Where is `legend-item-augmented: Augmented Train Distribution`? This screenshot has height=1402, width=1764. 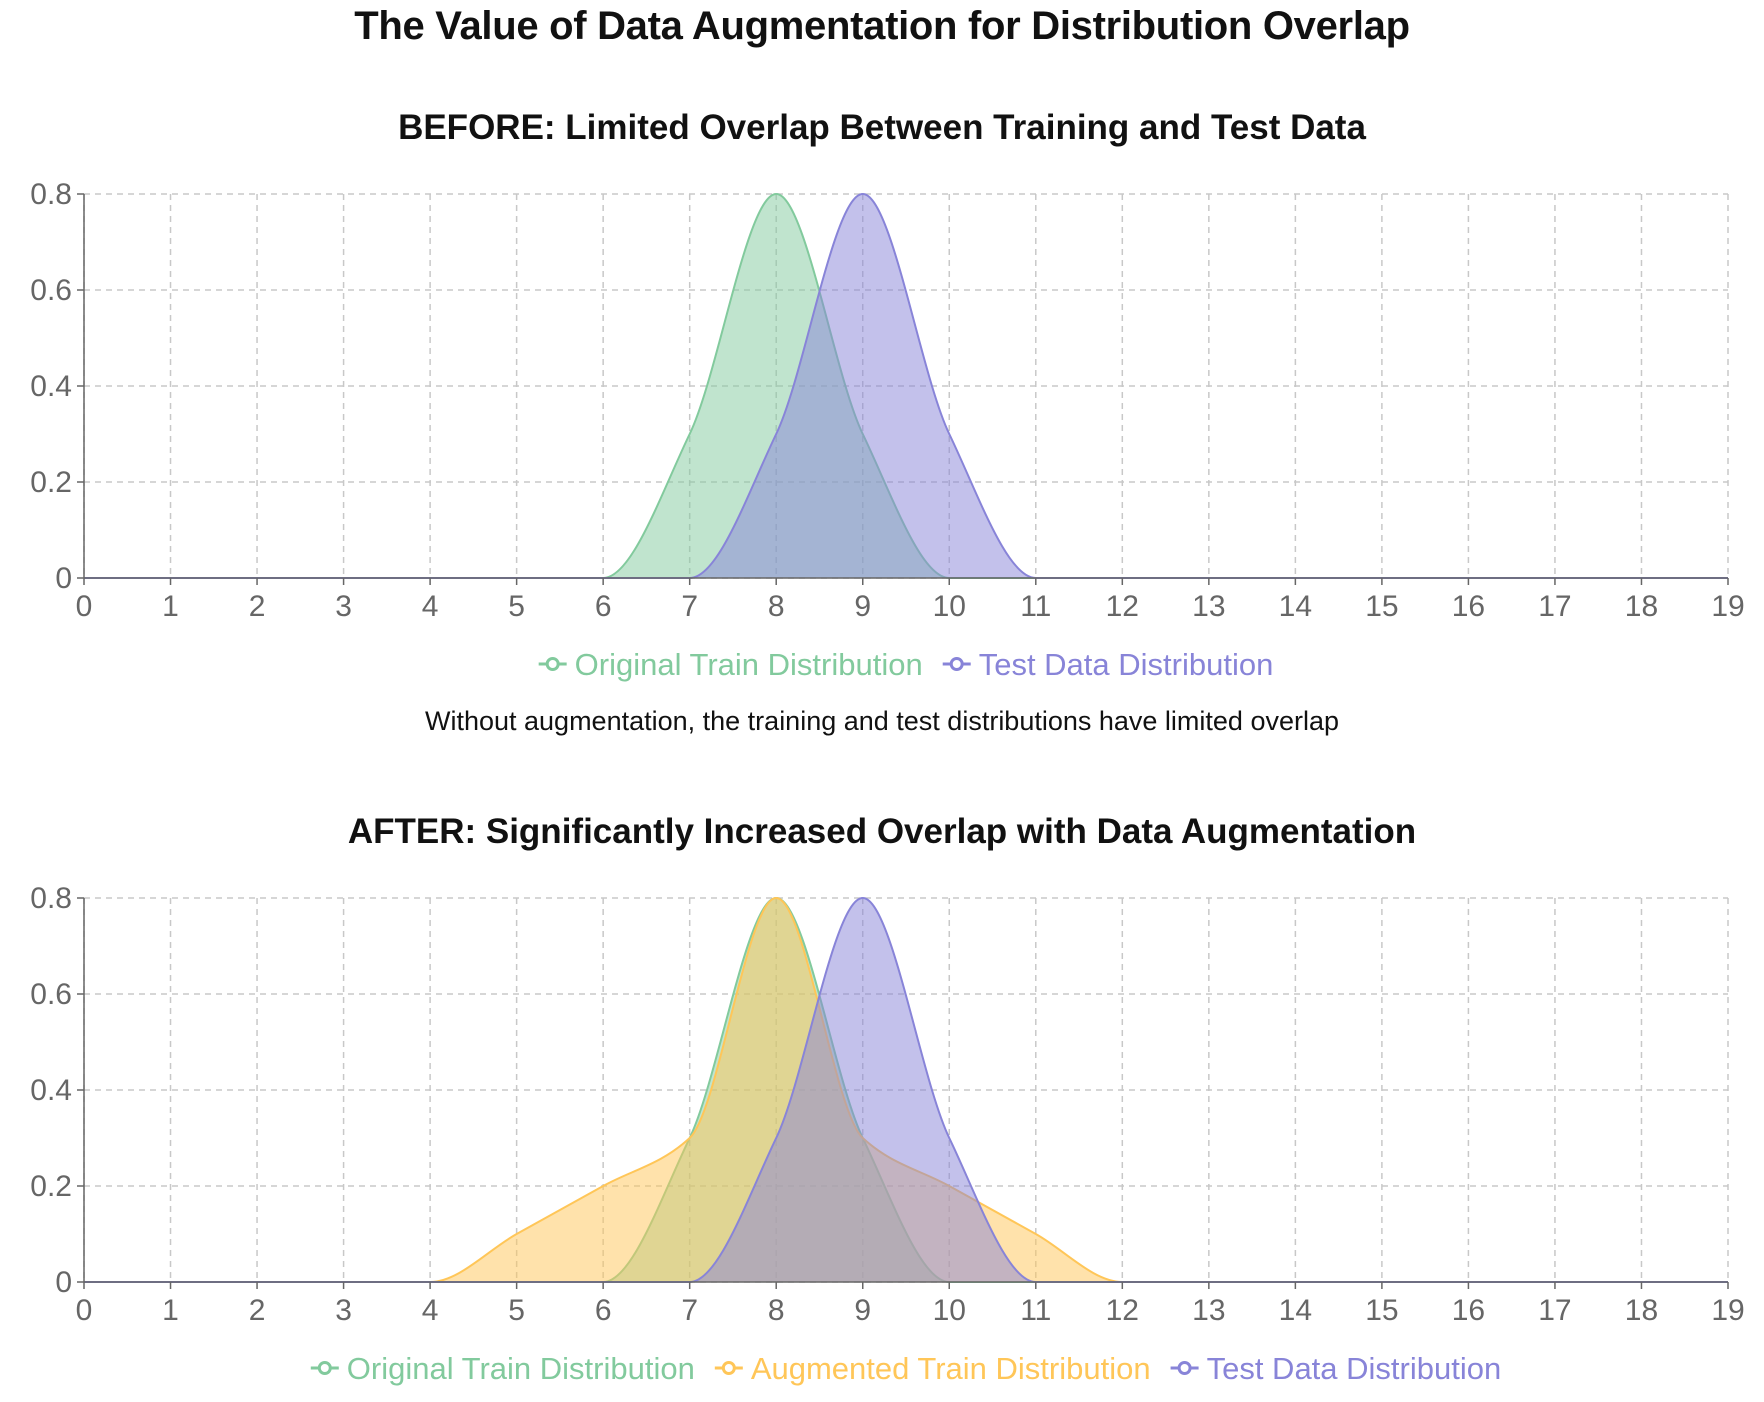
legend-item-augmented: Augmented Train Distribution is located at coordinates (932, 1368).